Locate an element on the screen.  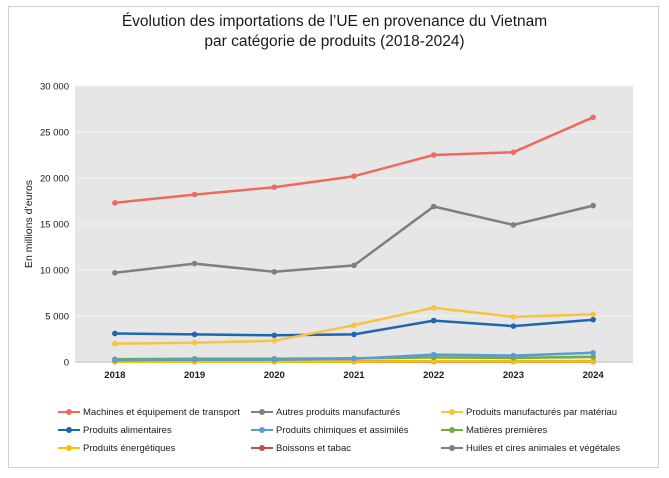
x-tick-label: 2021 is located at coordinates (354, 375).